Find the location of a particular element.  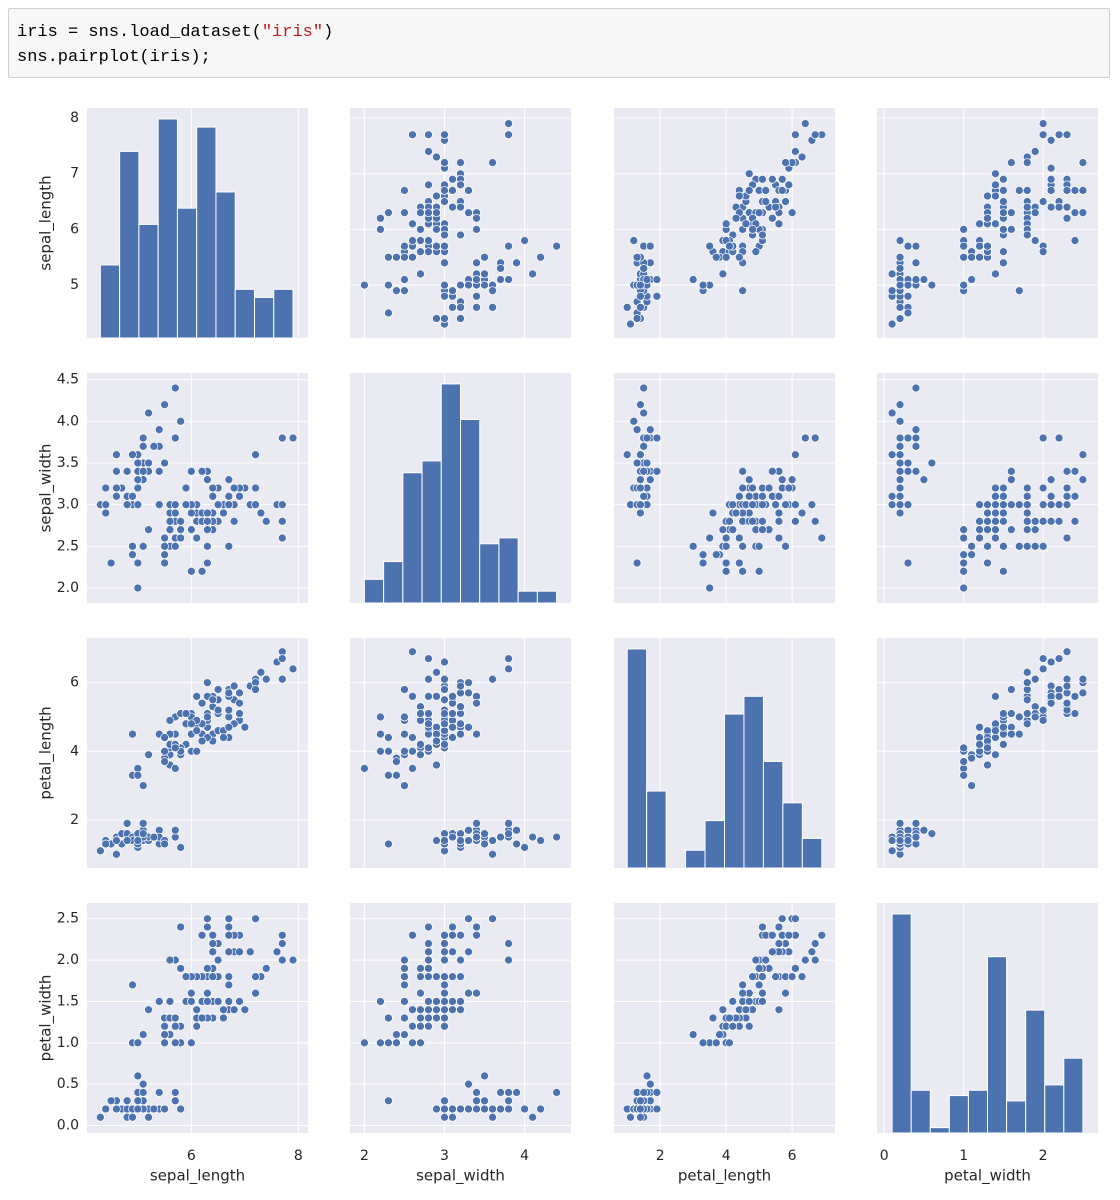

y-tick-label: 2.0 is located at coordinates (68, 588).